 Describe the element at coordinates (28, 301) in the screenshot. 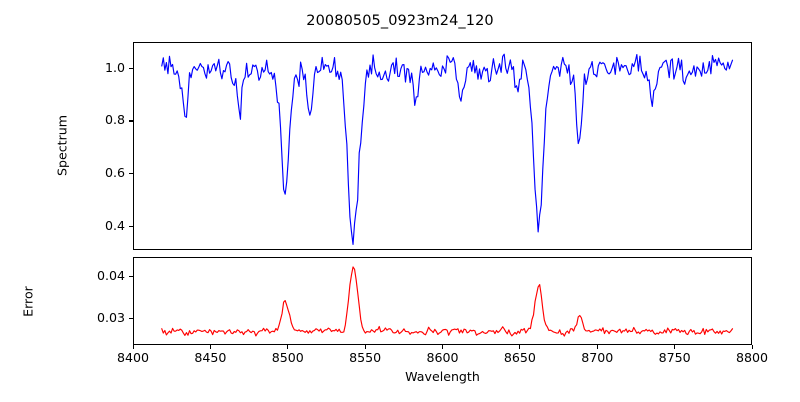

I see `y-axis-label-error: Error` at that location.